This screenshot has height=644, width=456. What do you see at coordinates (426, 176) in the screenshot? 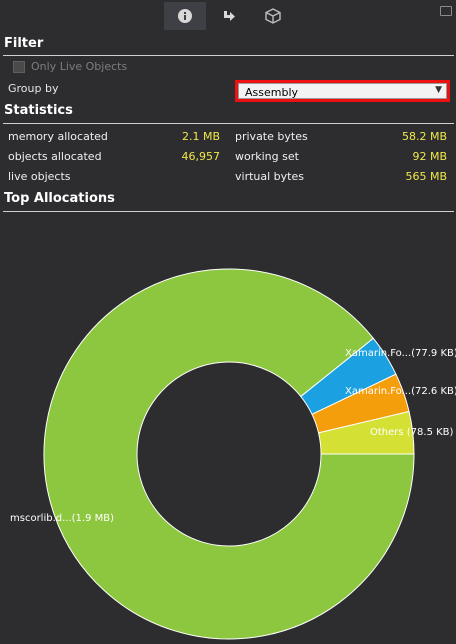
I see `virtual-bytes-value: 565 MB` at bounding box center [426, 176].